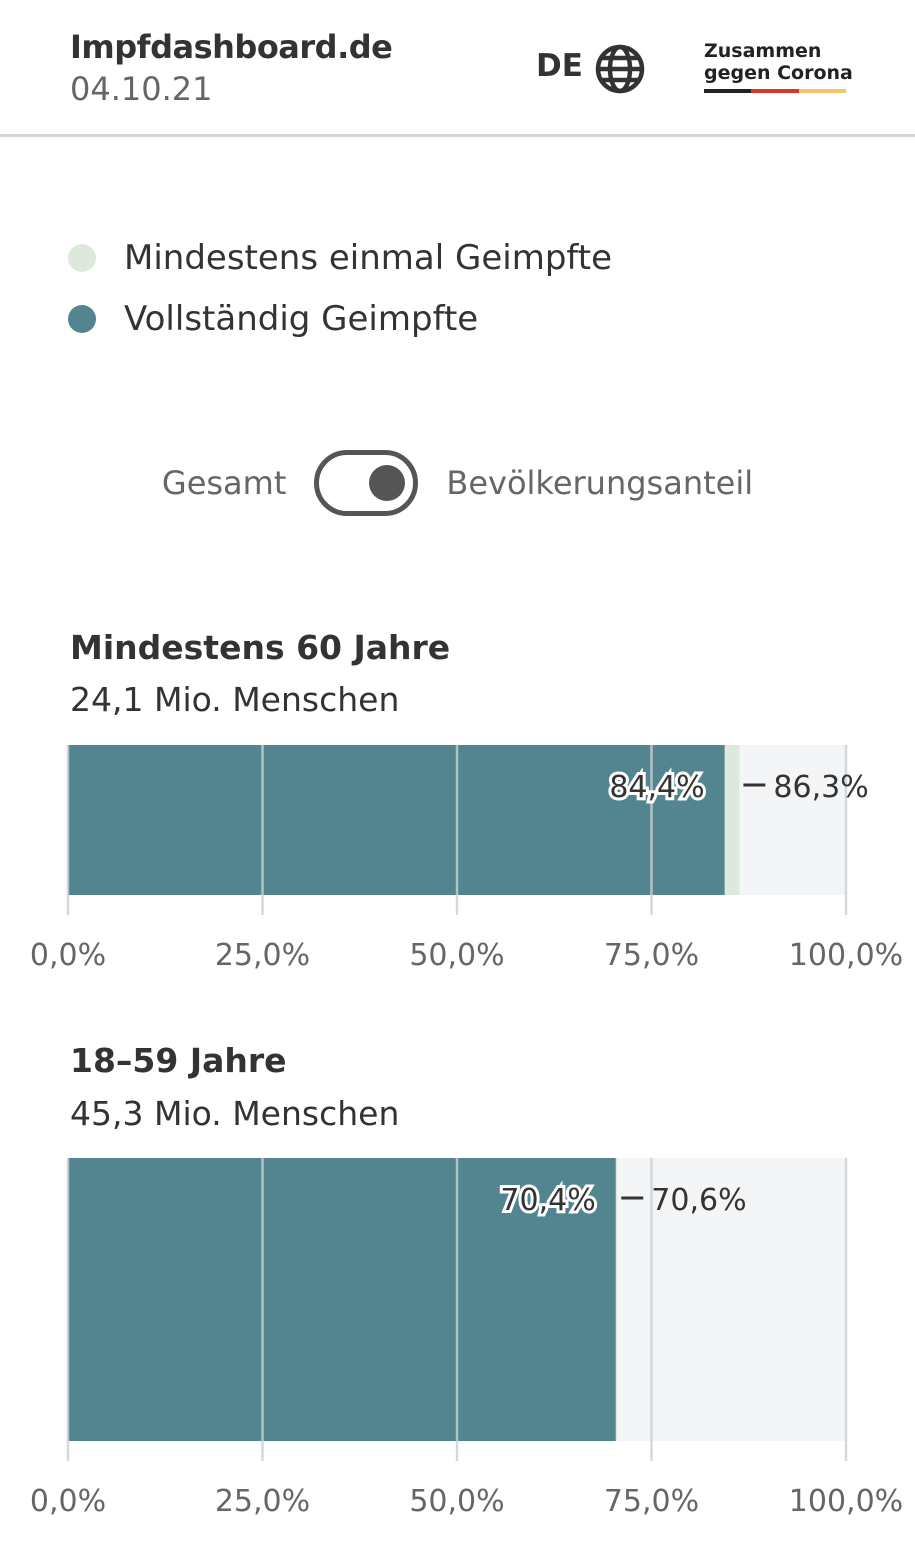  I want to click on brand-logo: Zusammen gegen Corona, so click(778, 62).